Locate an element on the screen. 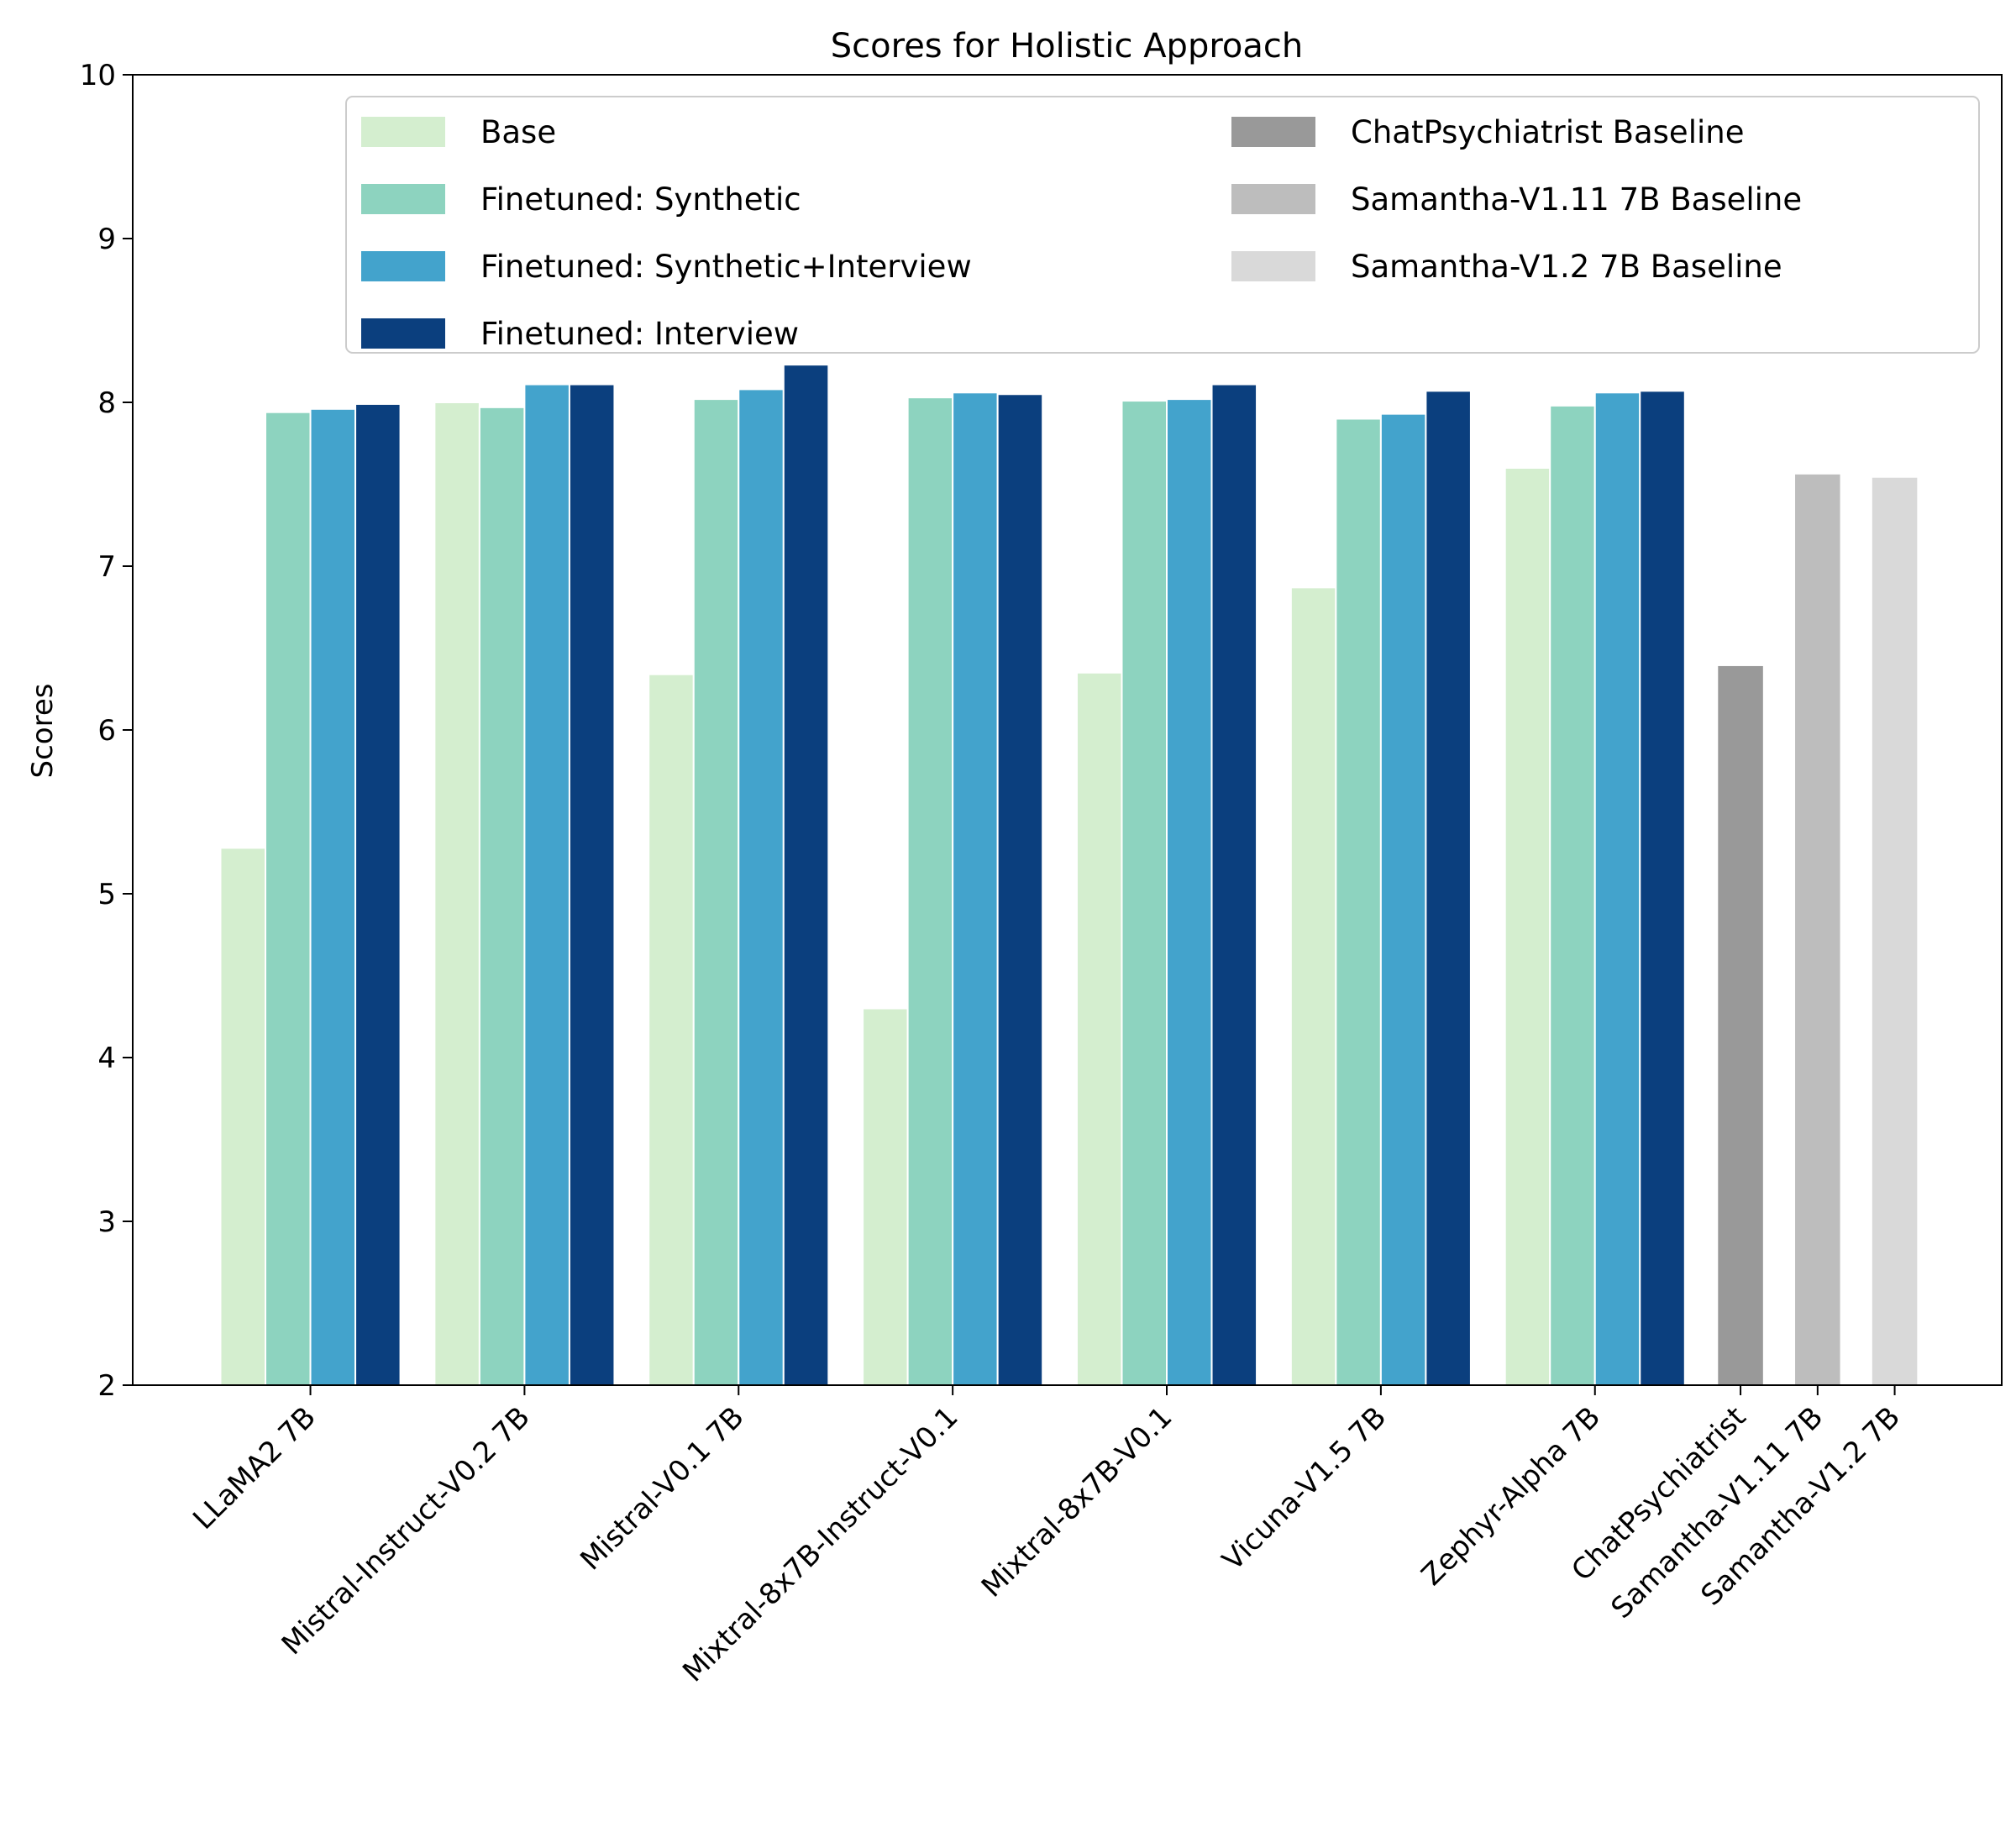 This screenshot has width=2016, height=1848. y-tick-label: 7 is located at coordinates (106, 567).